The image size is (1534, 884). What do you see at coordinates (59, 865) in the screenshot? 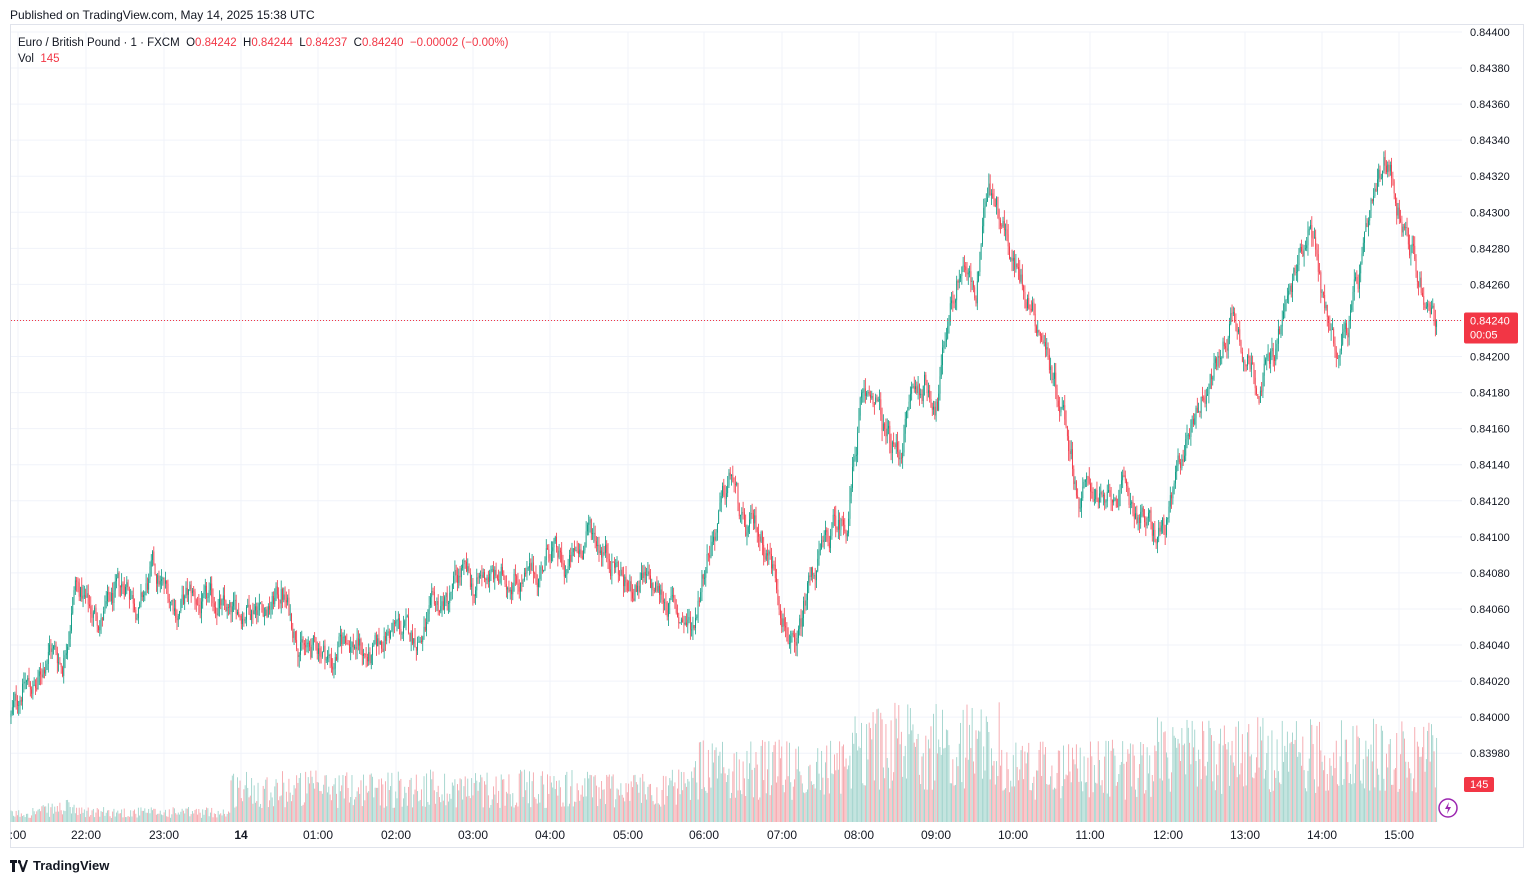
I see `tradingview-brand: TradingView` at bounding box center [59, 865].